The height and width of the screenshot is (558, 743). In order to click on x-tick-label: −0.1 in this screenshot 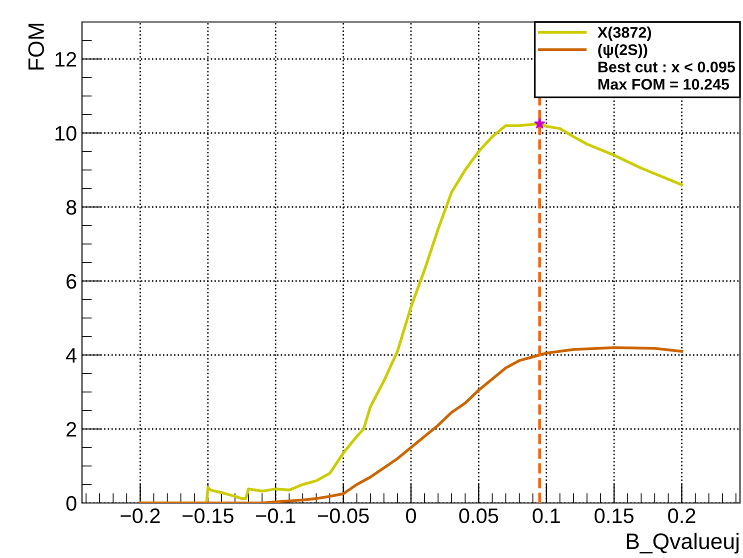, I will do `click(276, 516)`.